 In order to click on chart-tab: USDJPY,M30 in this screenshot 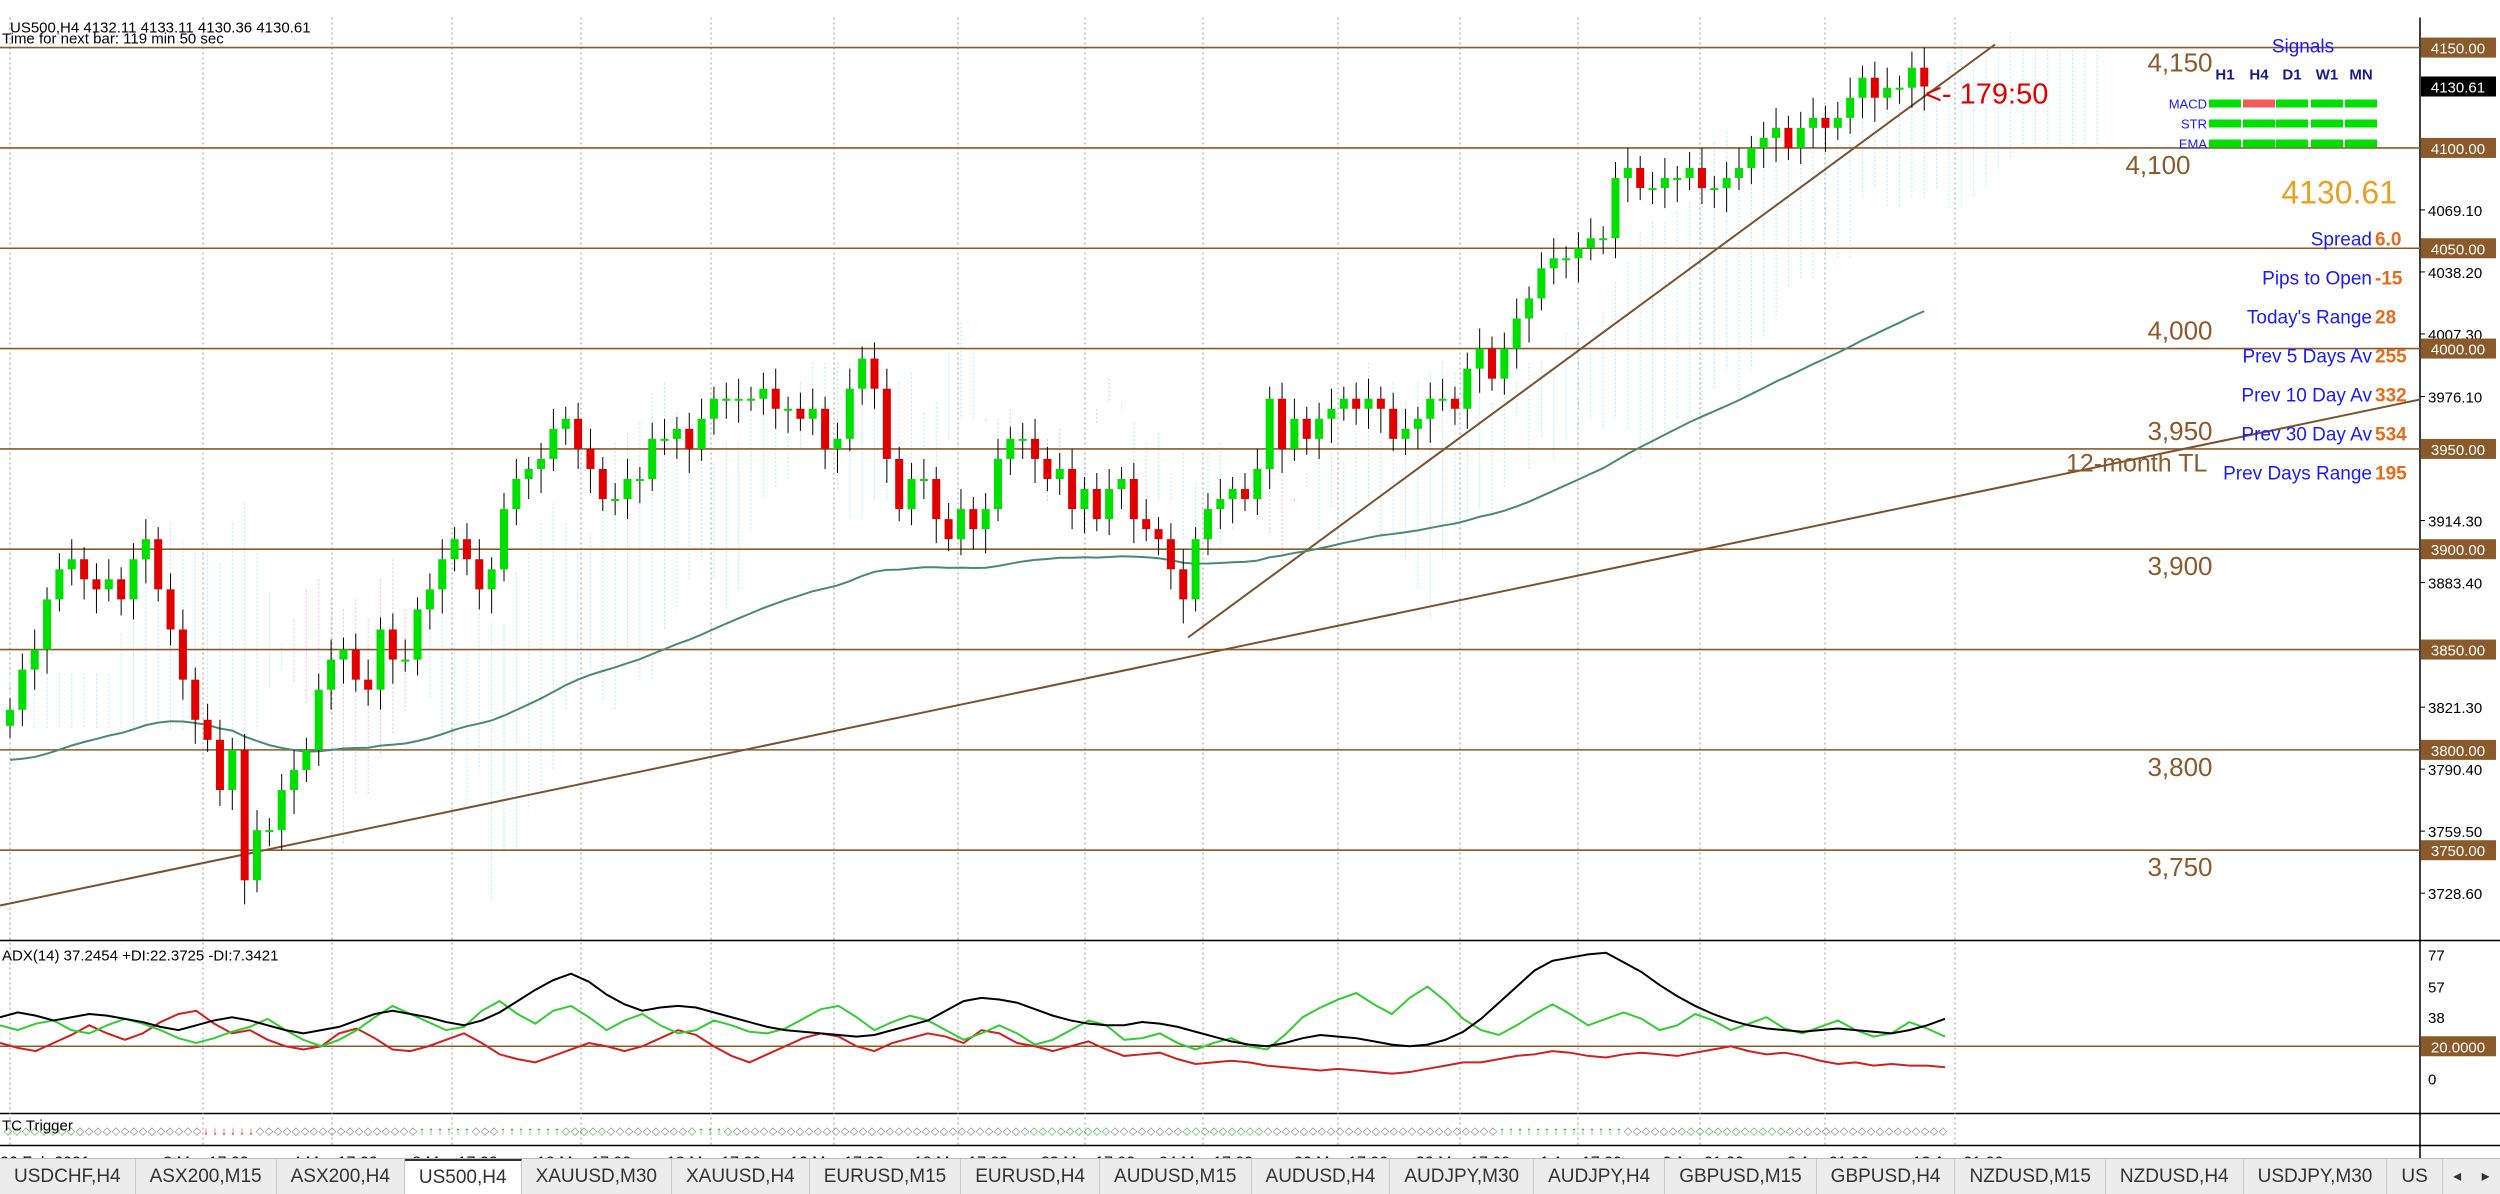, I will do `click(2316, 1176)`.